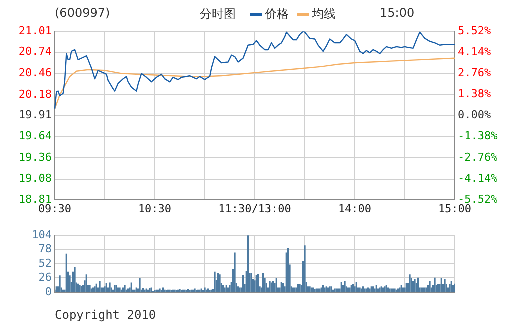 Image resolution: width=505 pixels, height=330 pixels. I want to click on x-tick-label: 10:30, so click(155, 209).